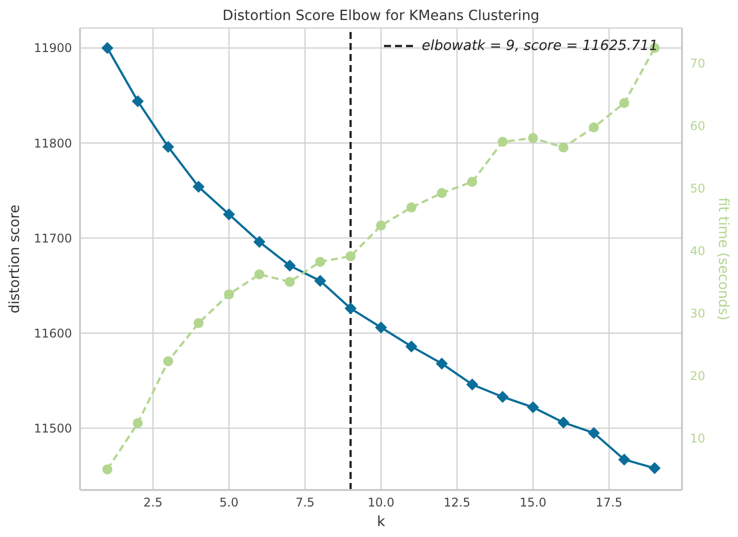 The image size is (738, 537). I want to click on y2-tick-label: 50, so click(698, 188).